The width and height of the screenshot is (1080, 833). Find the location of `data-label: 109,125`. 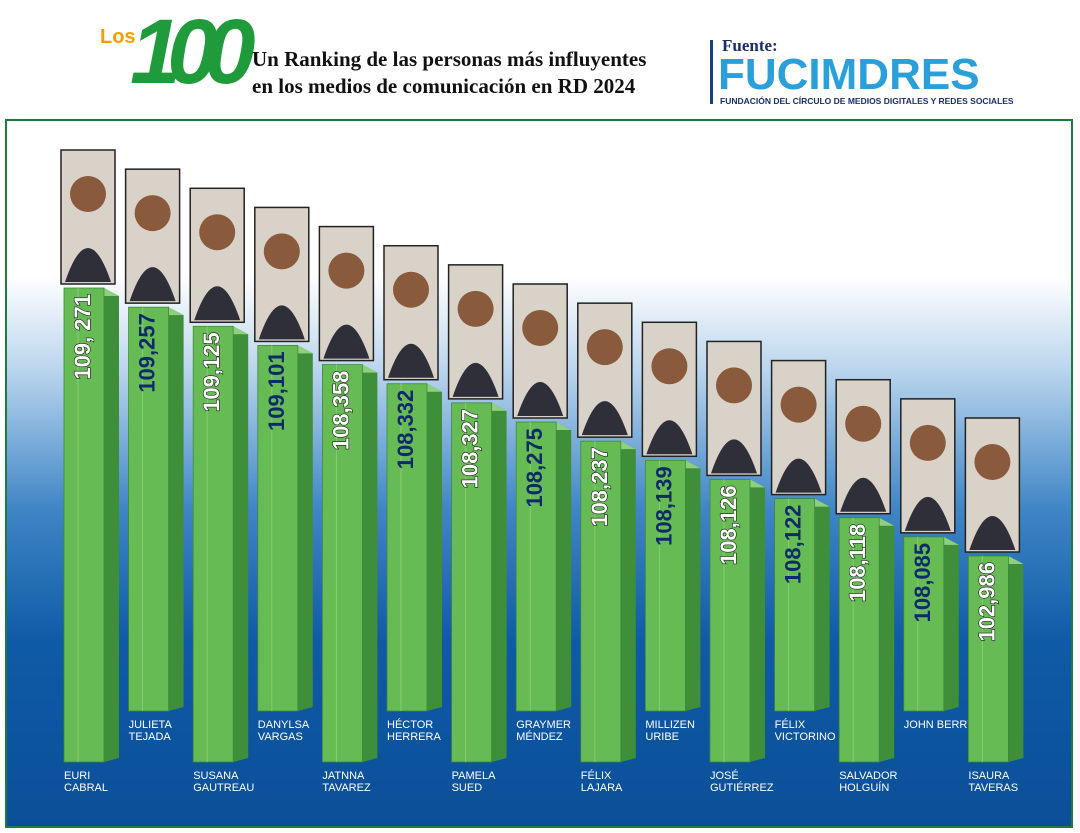

data-label: 109,125 is located at coordinates (211, 372).